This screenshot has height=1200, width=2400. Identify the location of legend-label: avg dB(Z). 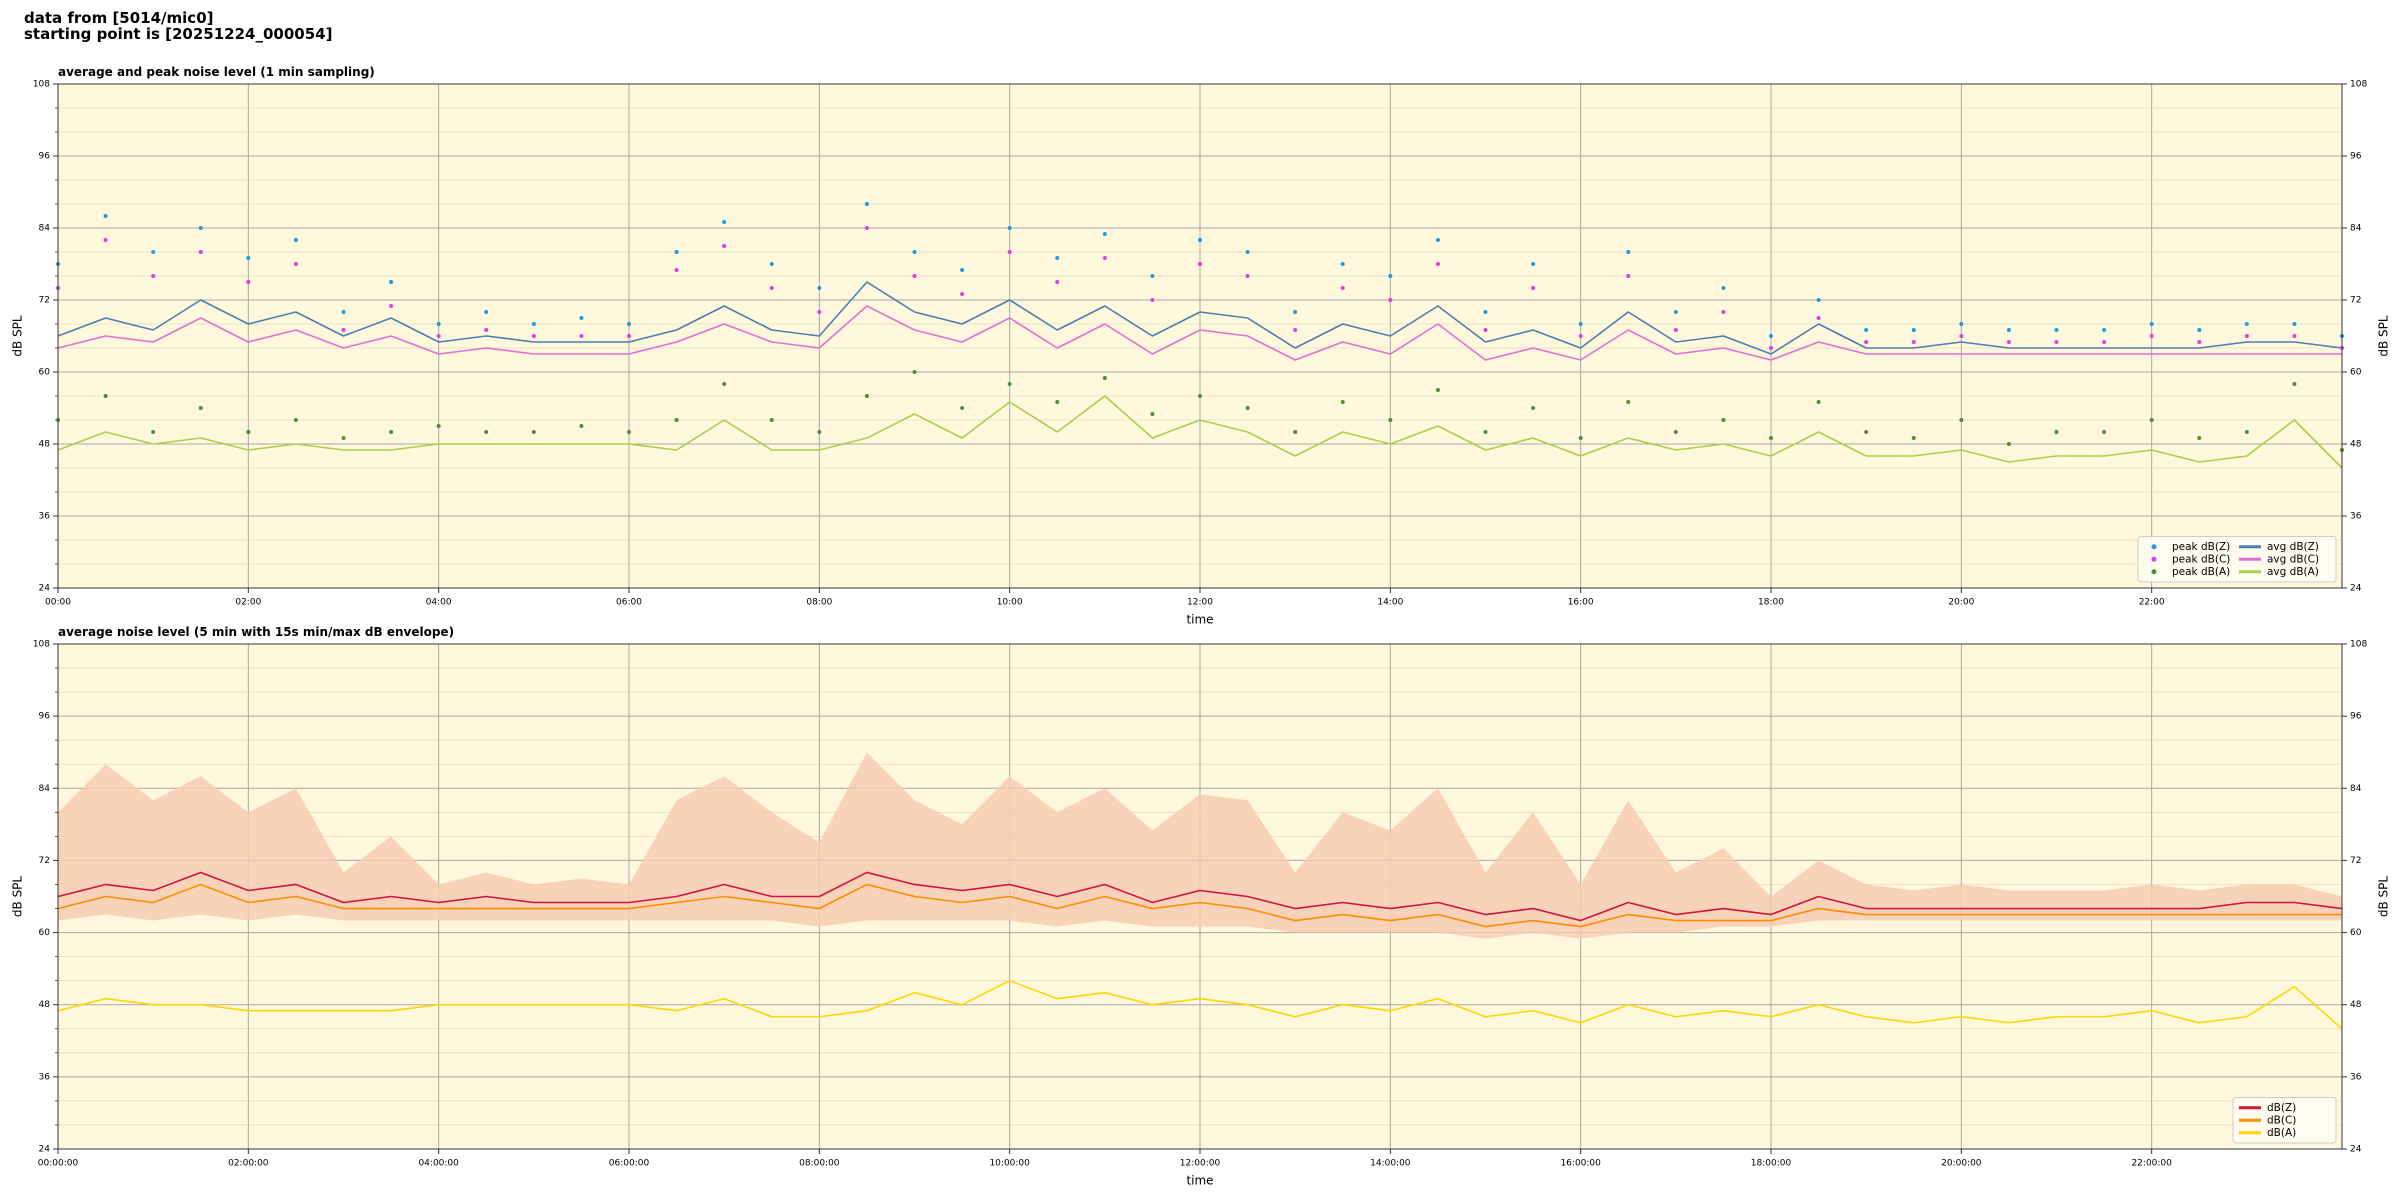
(2293, 547).